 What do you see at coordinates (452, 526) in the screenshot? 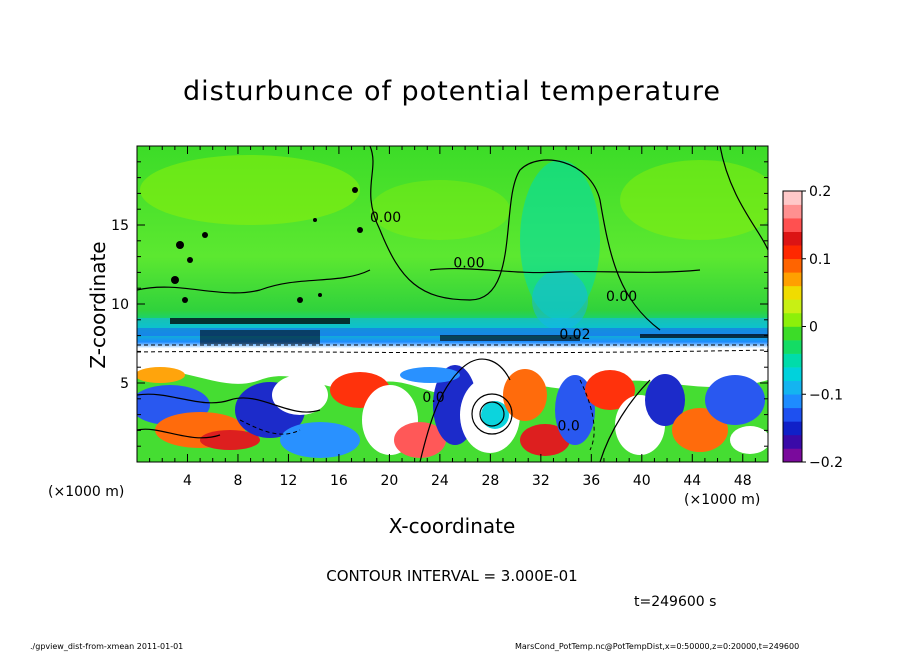
I see `x-axis-label: X-coordinate` at bounding box center [452, 526].